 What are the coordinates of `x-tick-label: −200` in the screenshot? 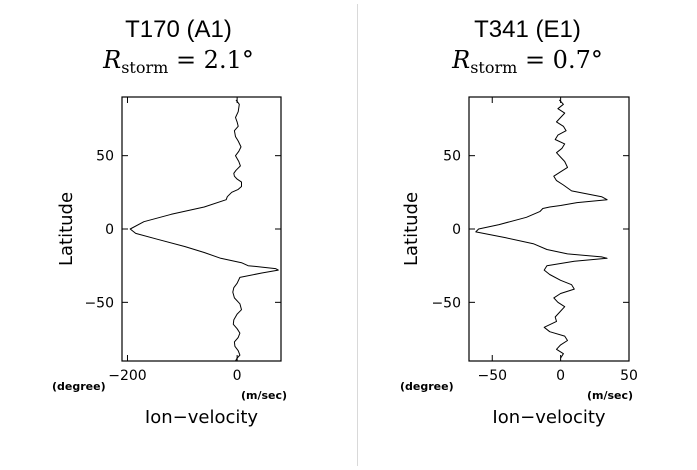 It's located at (127, 376).